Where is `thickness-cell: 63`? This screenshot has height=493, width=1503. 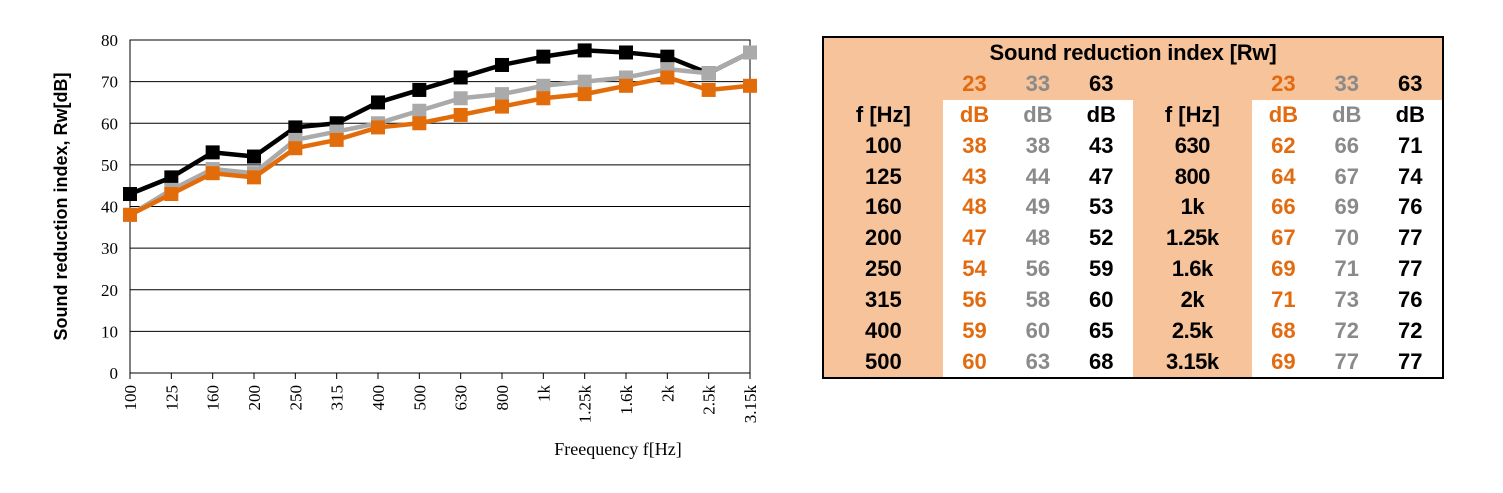
thickness-cell: 63 is located at coordinates (1101, 84).